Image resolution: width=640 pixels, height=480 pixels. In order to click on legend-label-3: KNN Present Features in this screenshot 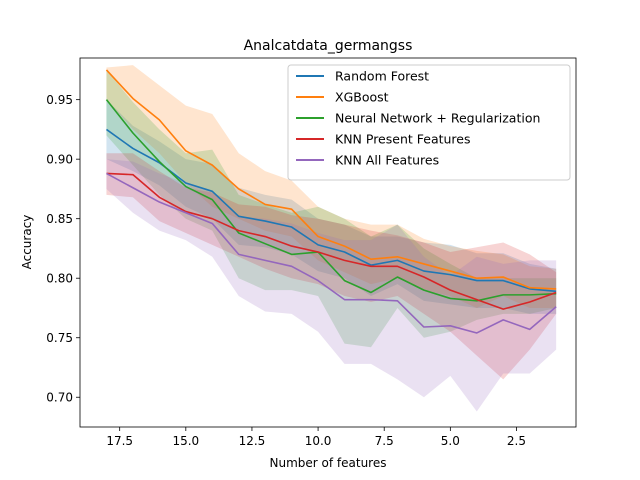, I will do `click(403, 139)`.